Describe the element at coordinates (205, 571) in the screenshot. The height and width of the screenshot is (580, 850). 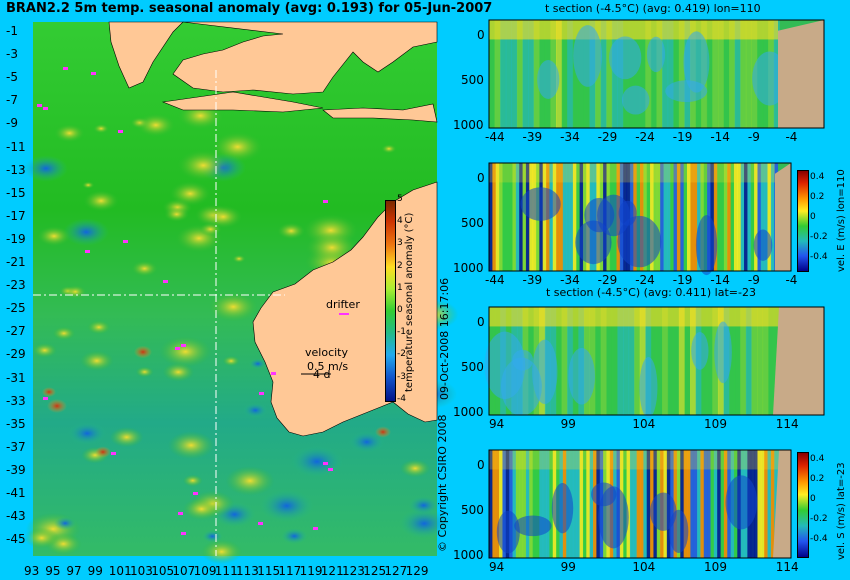
I see `map-x-tick: 109` at that location.